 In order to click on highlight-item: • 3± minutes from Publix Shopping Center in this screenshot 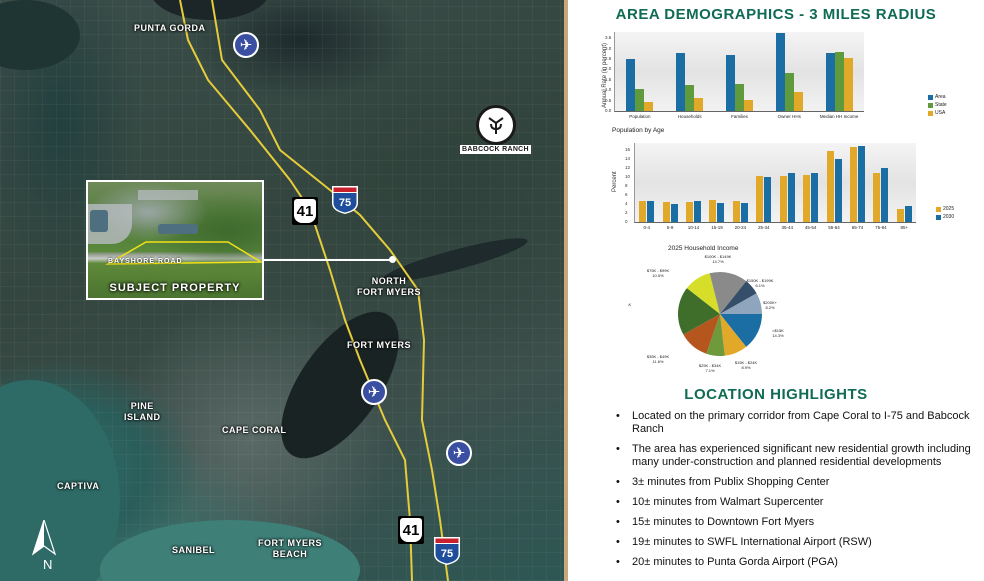, I will do `click(794, 482)`.